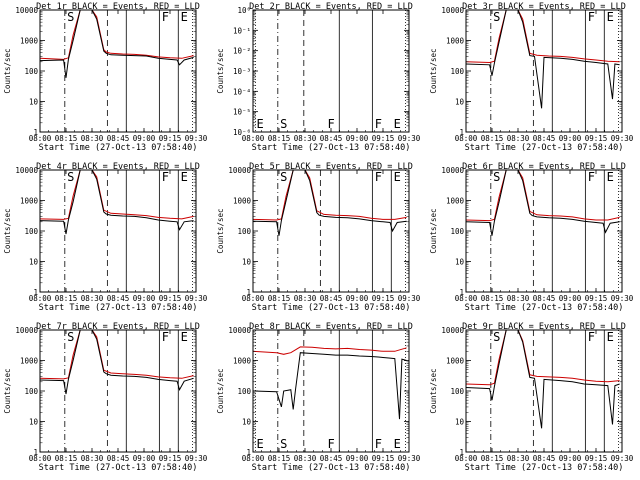 This screenshot has width=640, height=480. What do you see at coordinates (544, 327) in the screenshot?
I see `chart-title: Det 9r BLACK = Events, RED = LLD` at bounding box center [544, 327].